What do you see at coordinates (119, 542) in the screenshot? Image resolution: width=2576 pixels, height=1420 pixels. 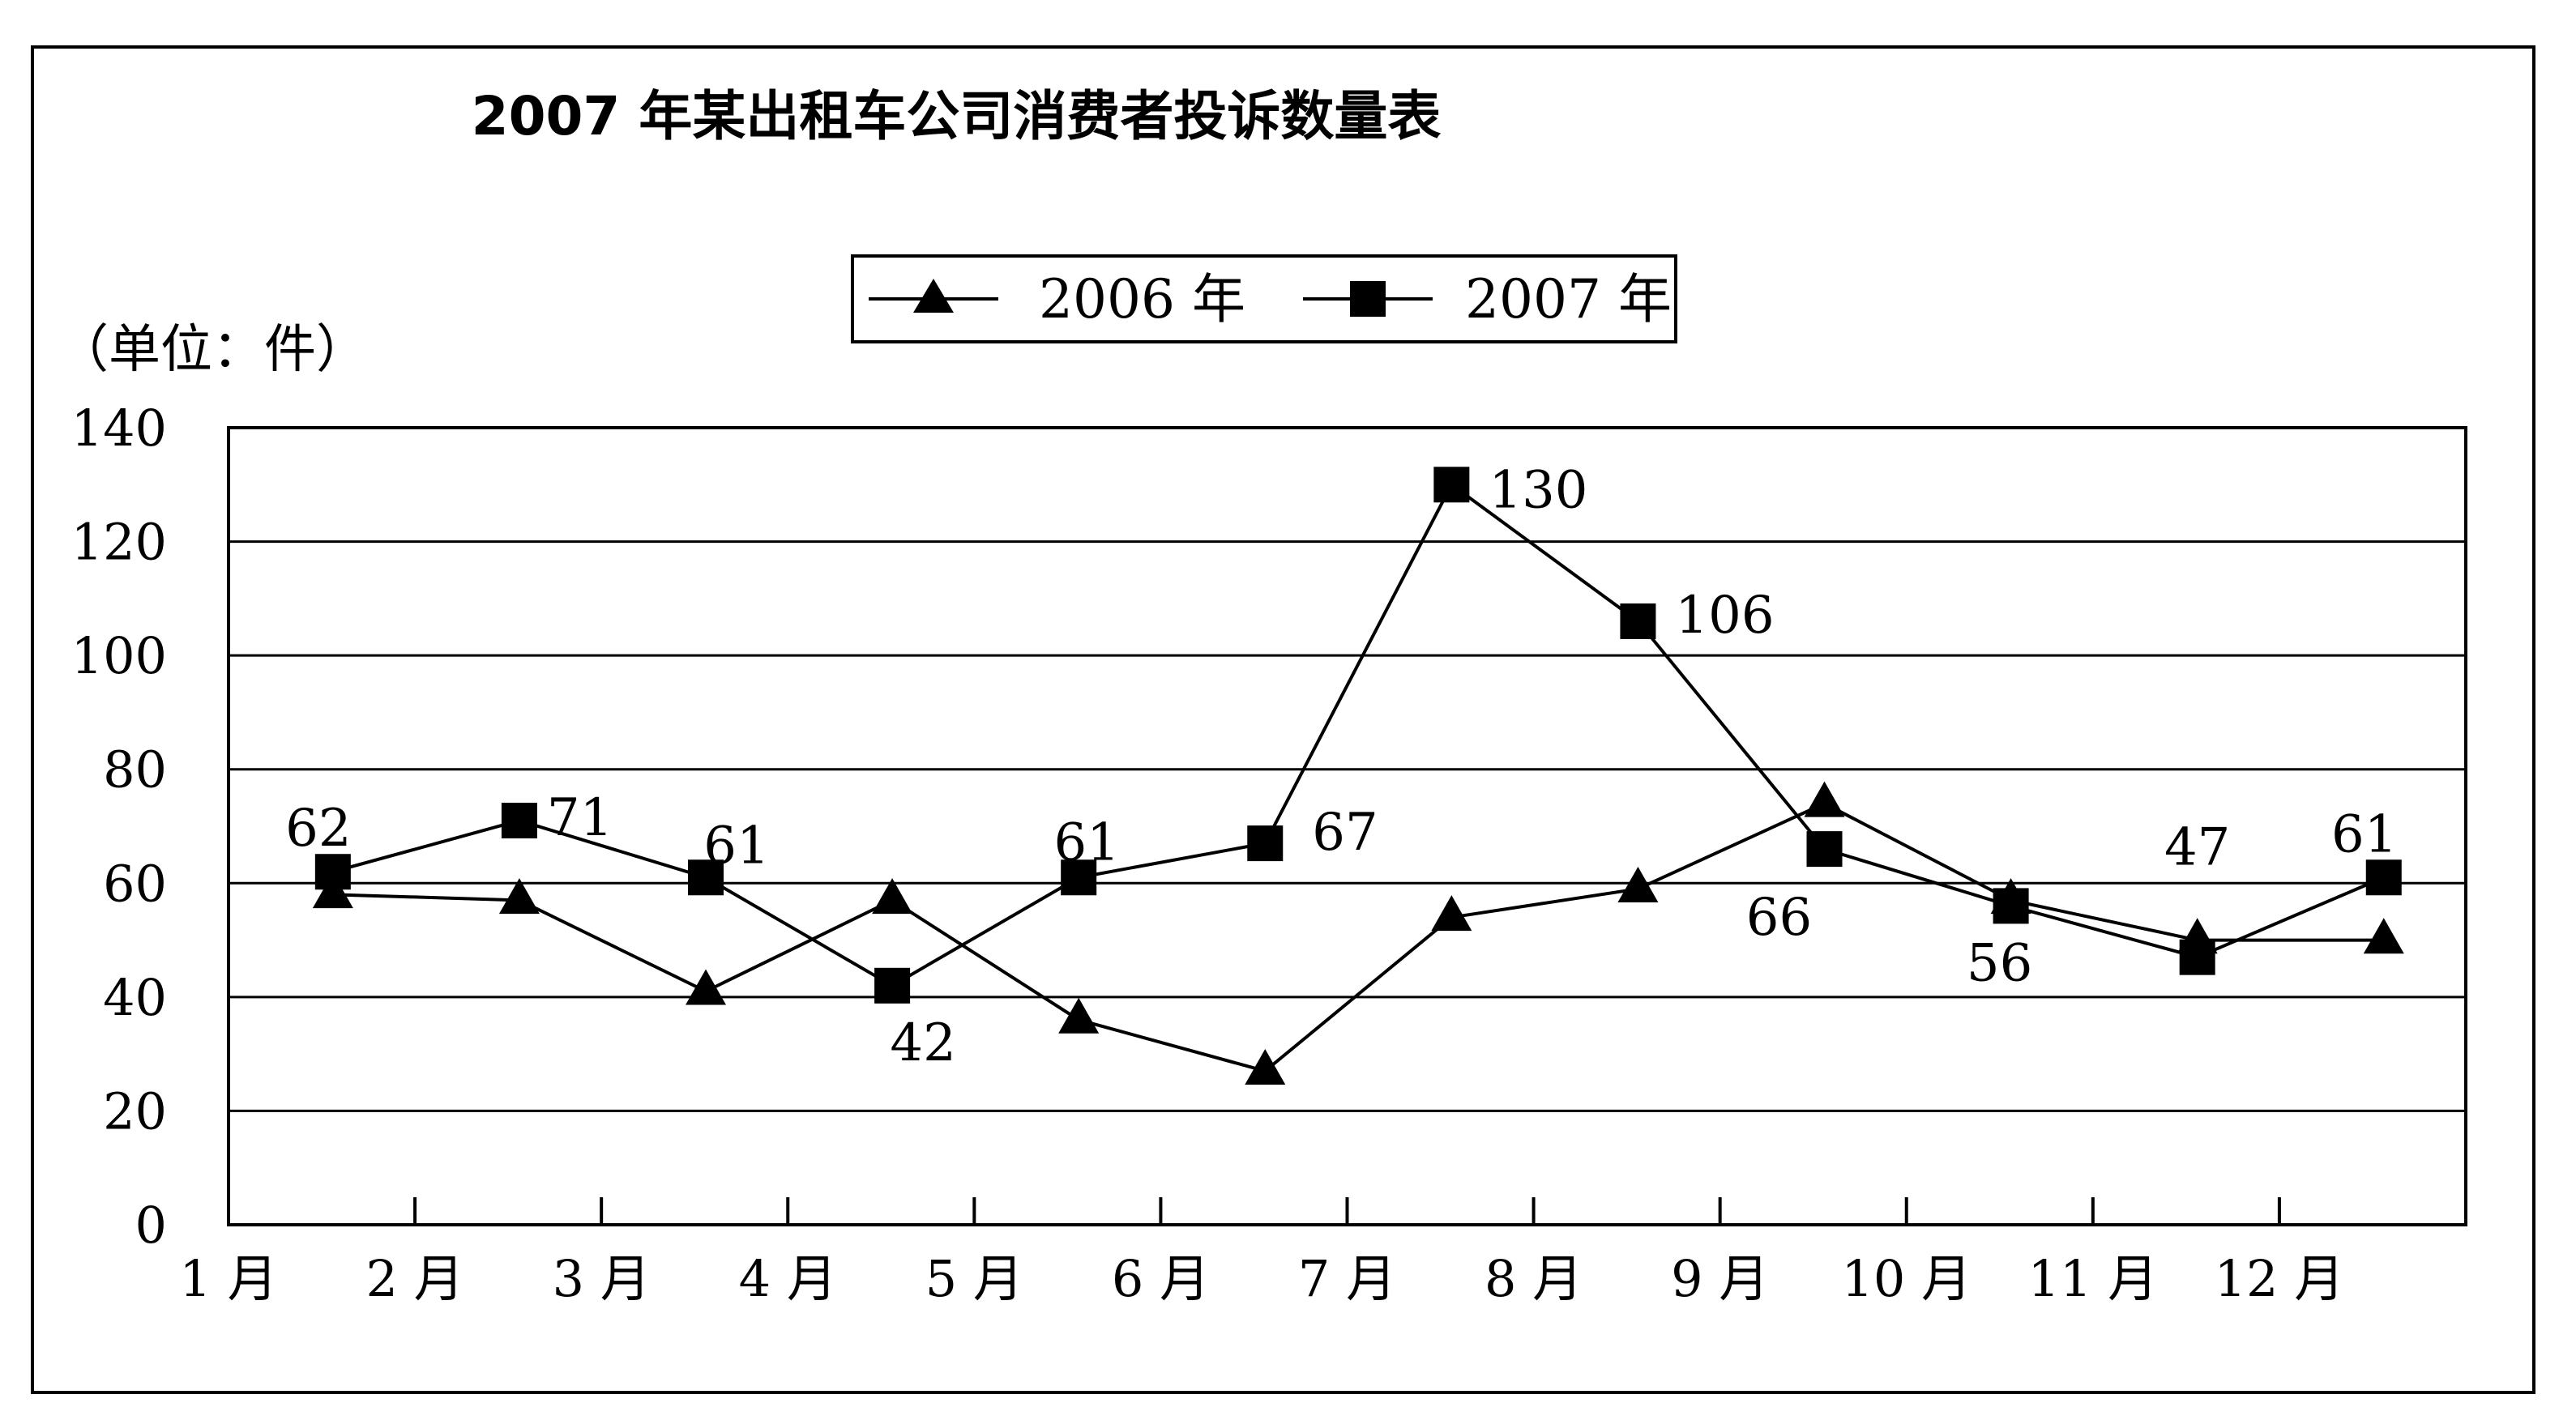 I see `y-tick-label: 120` at bounding box center [119, 542].